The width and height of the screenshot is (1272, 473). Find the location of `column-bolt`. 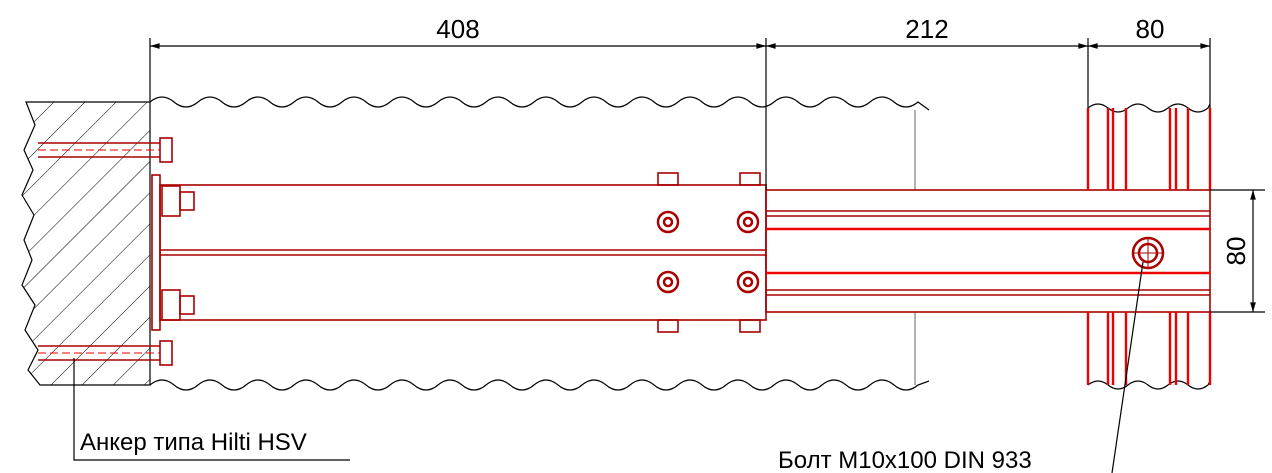

column-bolt is located at coordinates (1148, 253).